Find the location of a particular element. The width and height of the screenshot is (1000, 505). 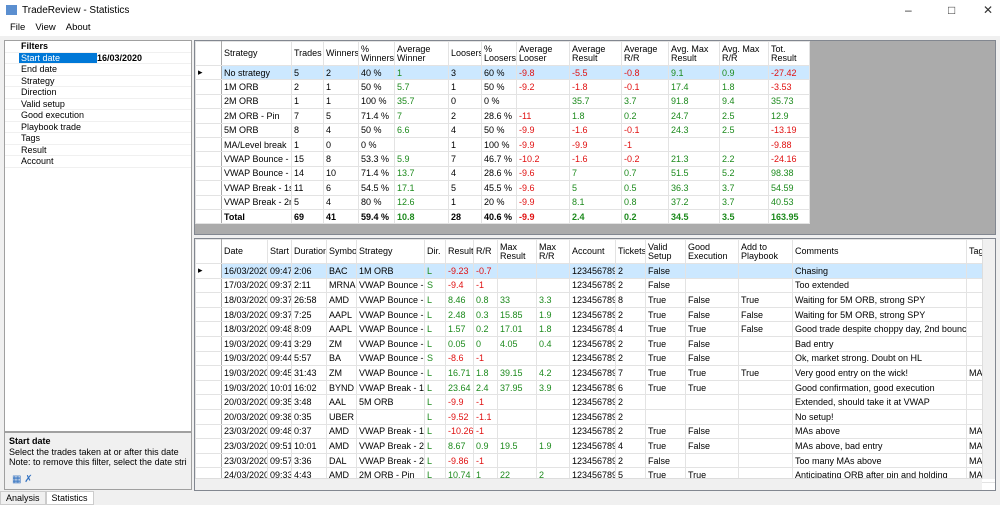

column-header: R/R is located at coordinates (485, 251).